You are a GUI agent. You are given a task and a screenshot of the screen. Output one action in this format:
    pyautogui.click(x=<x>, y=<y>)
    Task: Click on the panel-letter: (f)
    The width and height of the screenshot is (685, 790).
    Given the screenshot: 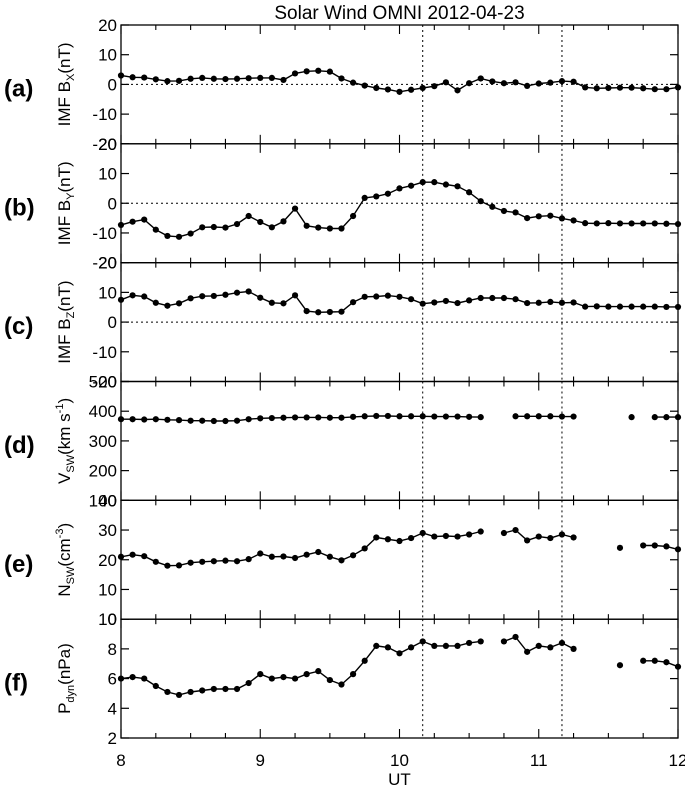 What is the action you would take?
    pyautogui.click(x=16, y=683)
    